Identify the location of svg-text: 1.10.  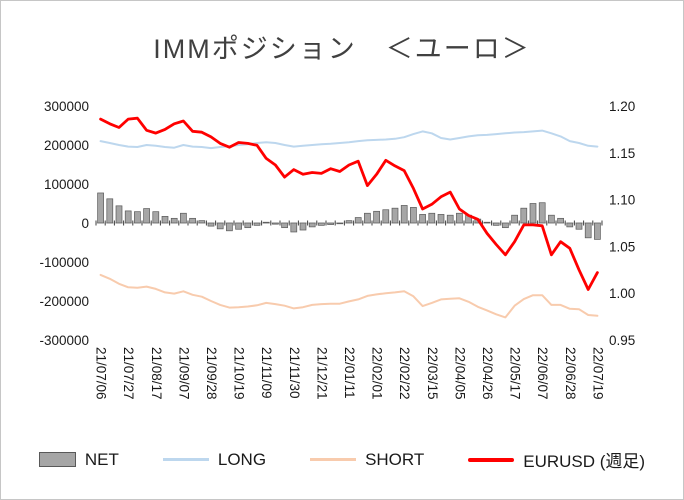
(622, 200).